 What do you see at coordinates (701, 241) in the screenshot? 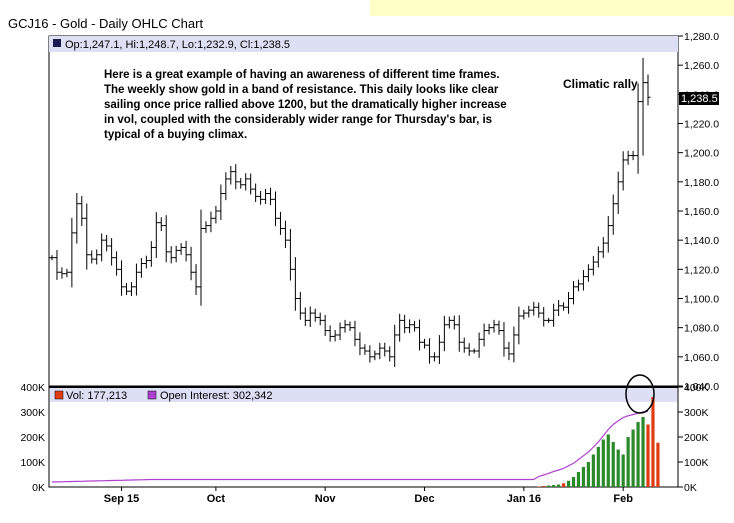
I see `price-tick-label: 1,140.0` at bounding box center [701, 241].